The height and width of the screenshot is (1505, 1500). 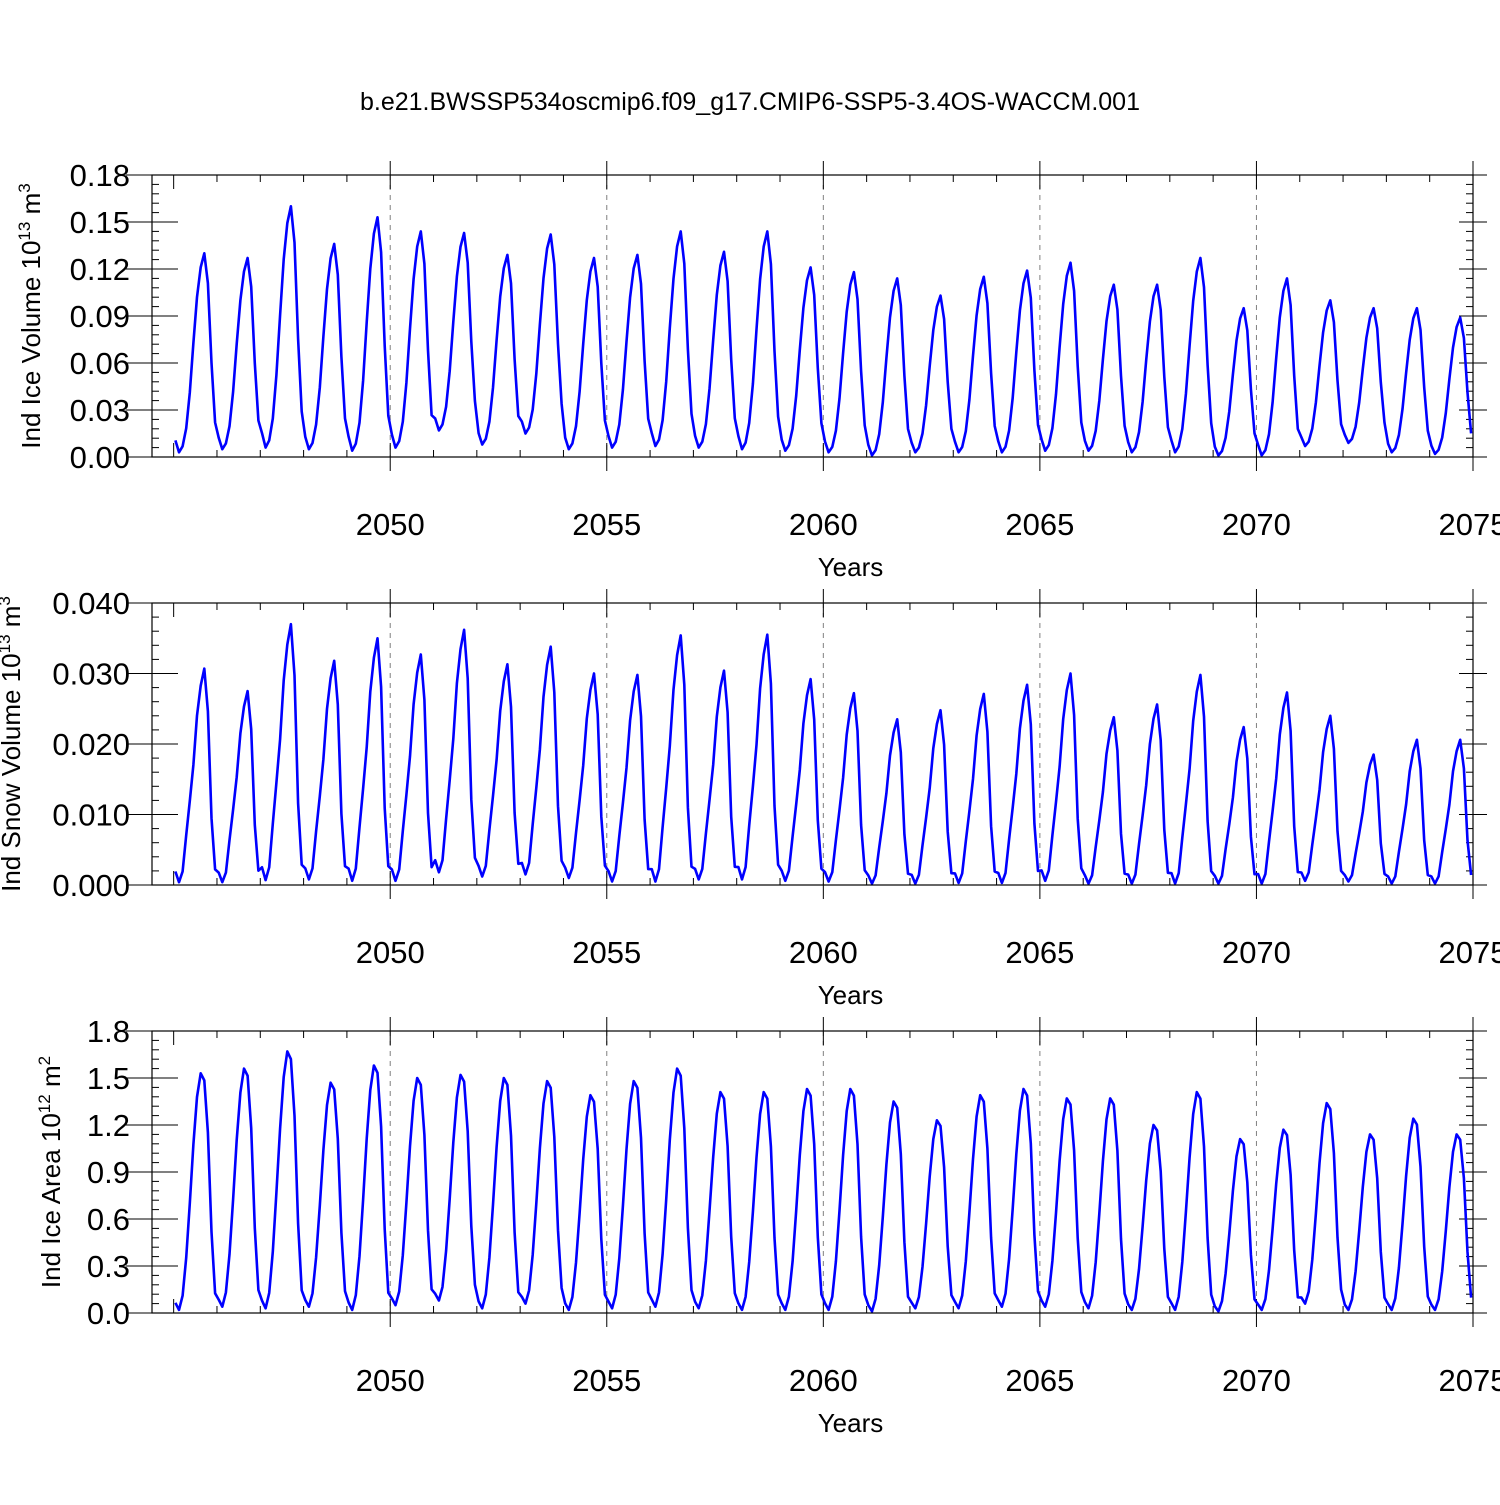 I want to click on y-tick-label: 0.040, so click(x=91, y=603).